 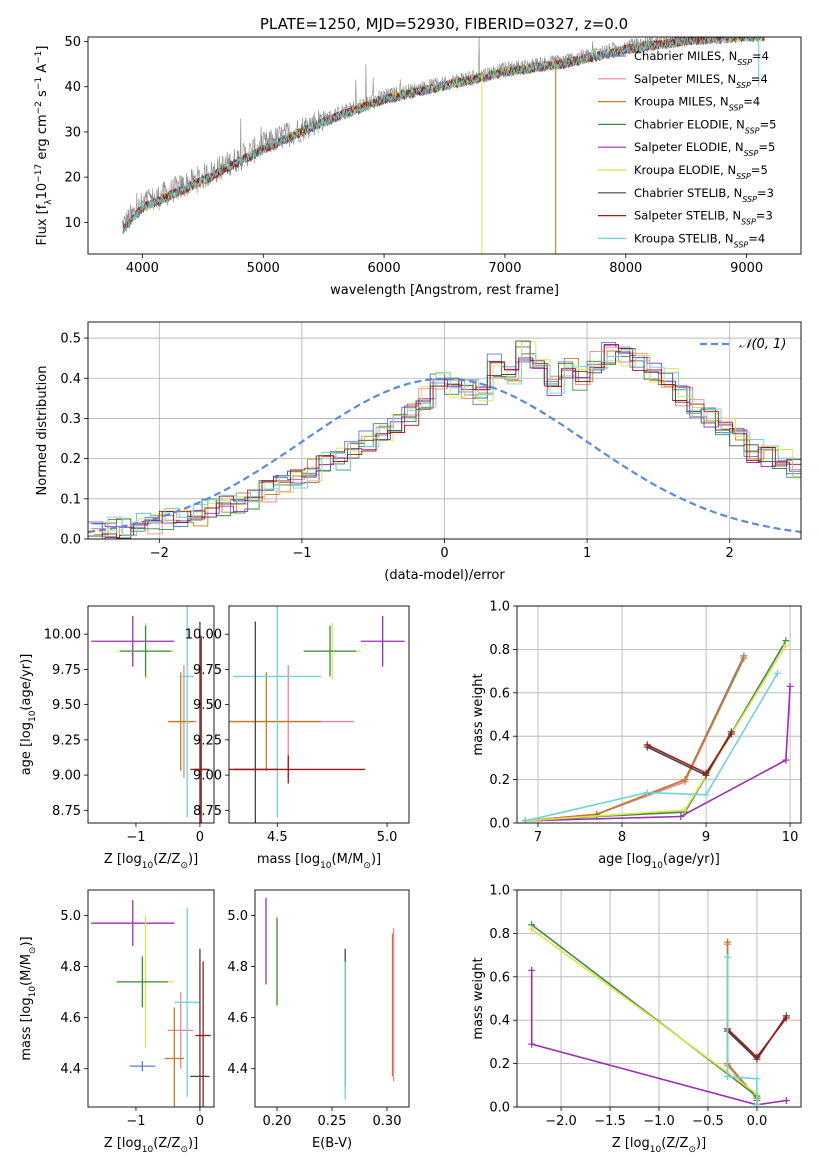 I want to click on y-tick-label: 5.0, so click(x=237, y=916).